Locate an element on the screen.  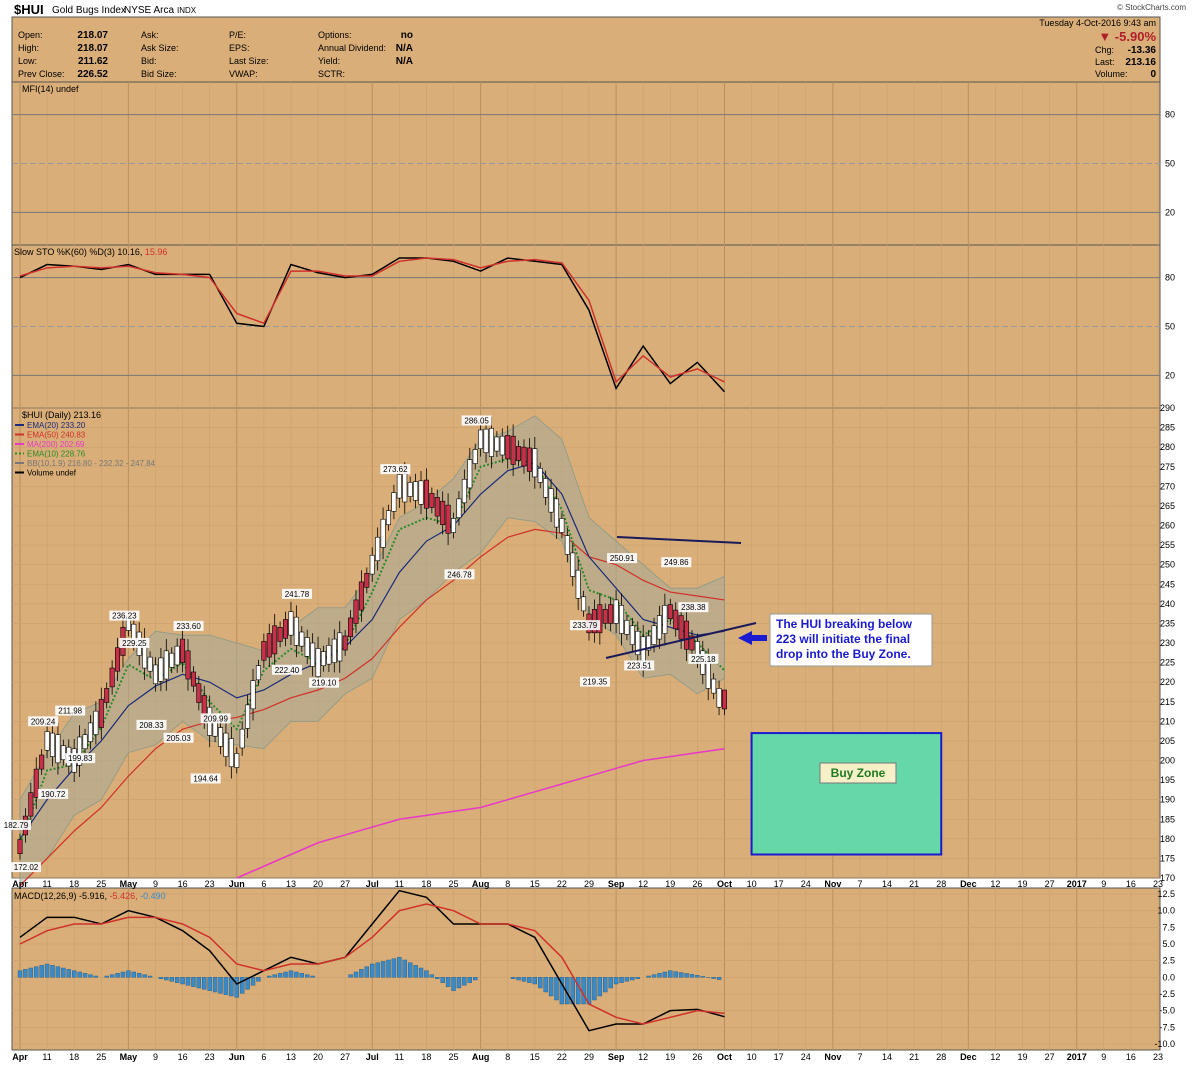
info-value: 218.07 is located at coordinates (92, 48).